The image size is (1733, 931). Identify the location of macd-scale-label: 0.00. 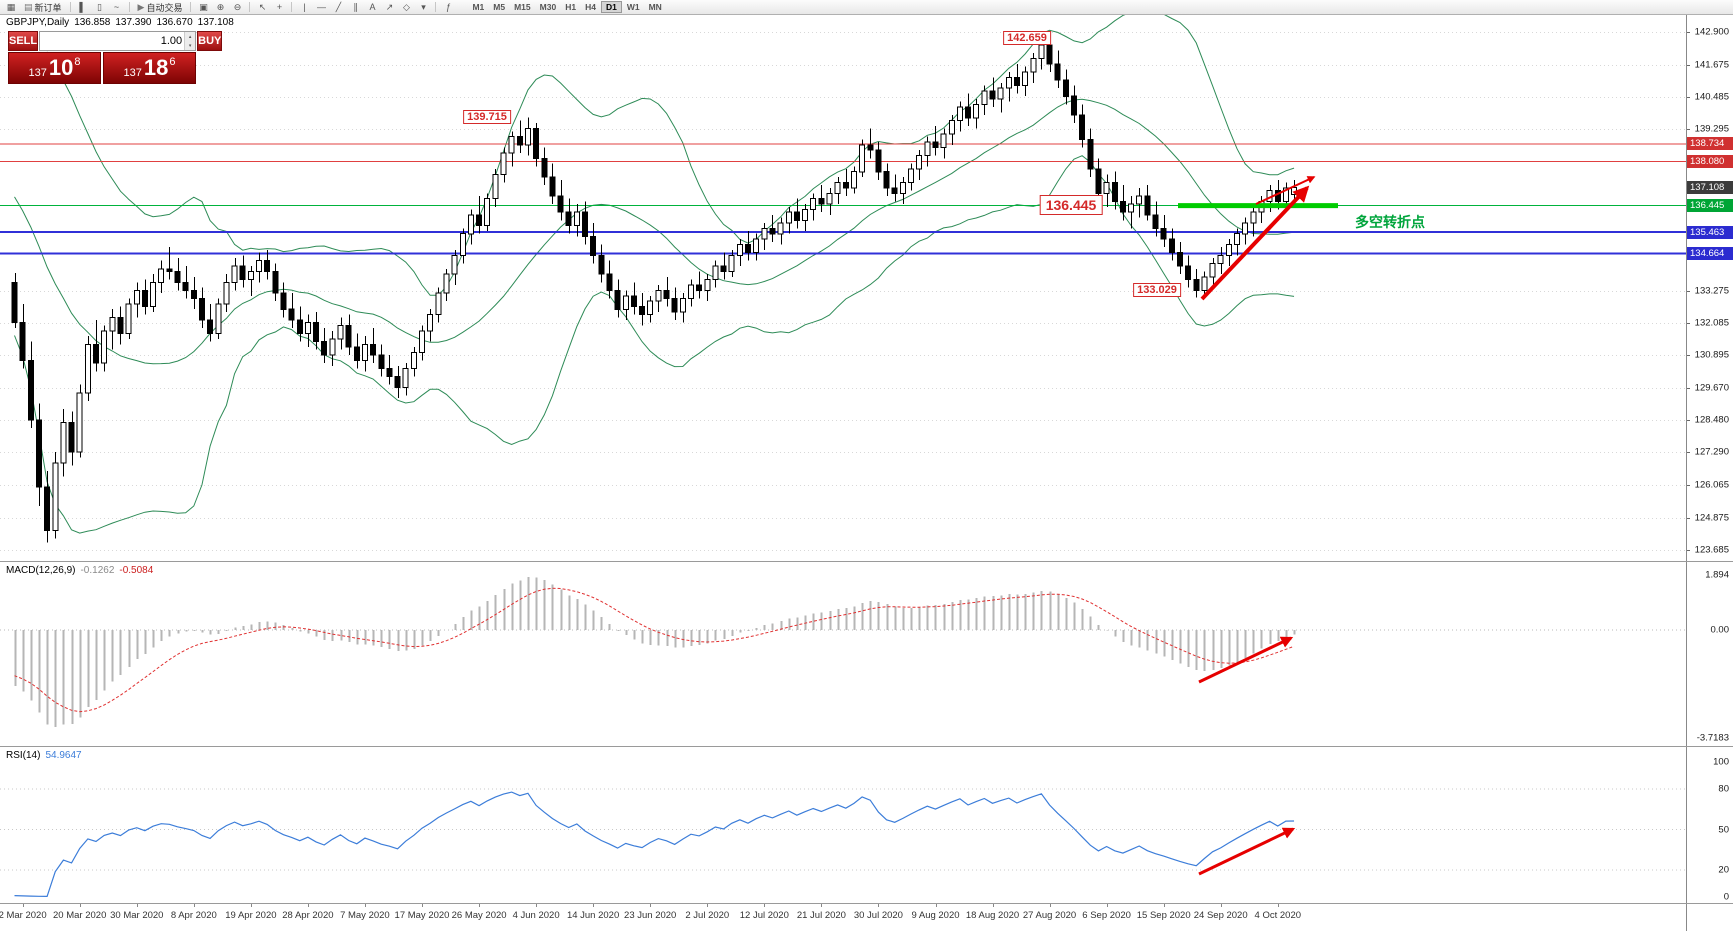
(1720, 630).